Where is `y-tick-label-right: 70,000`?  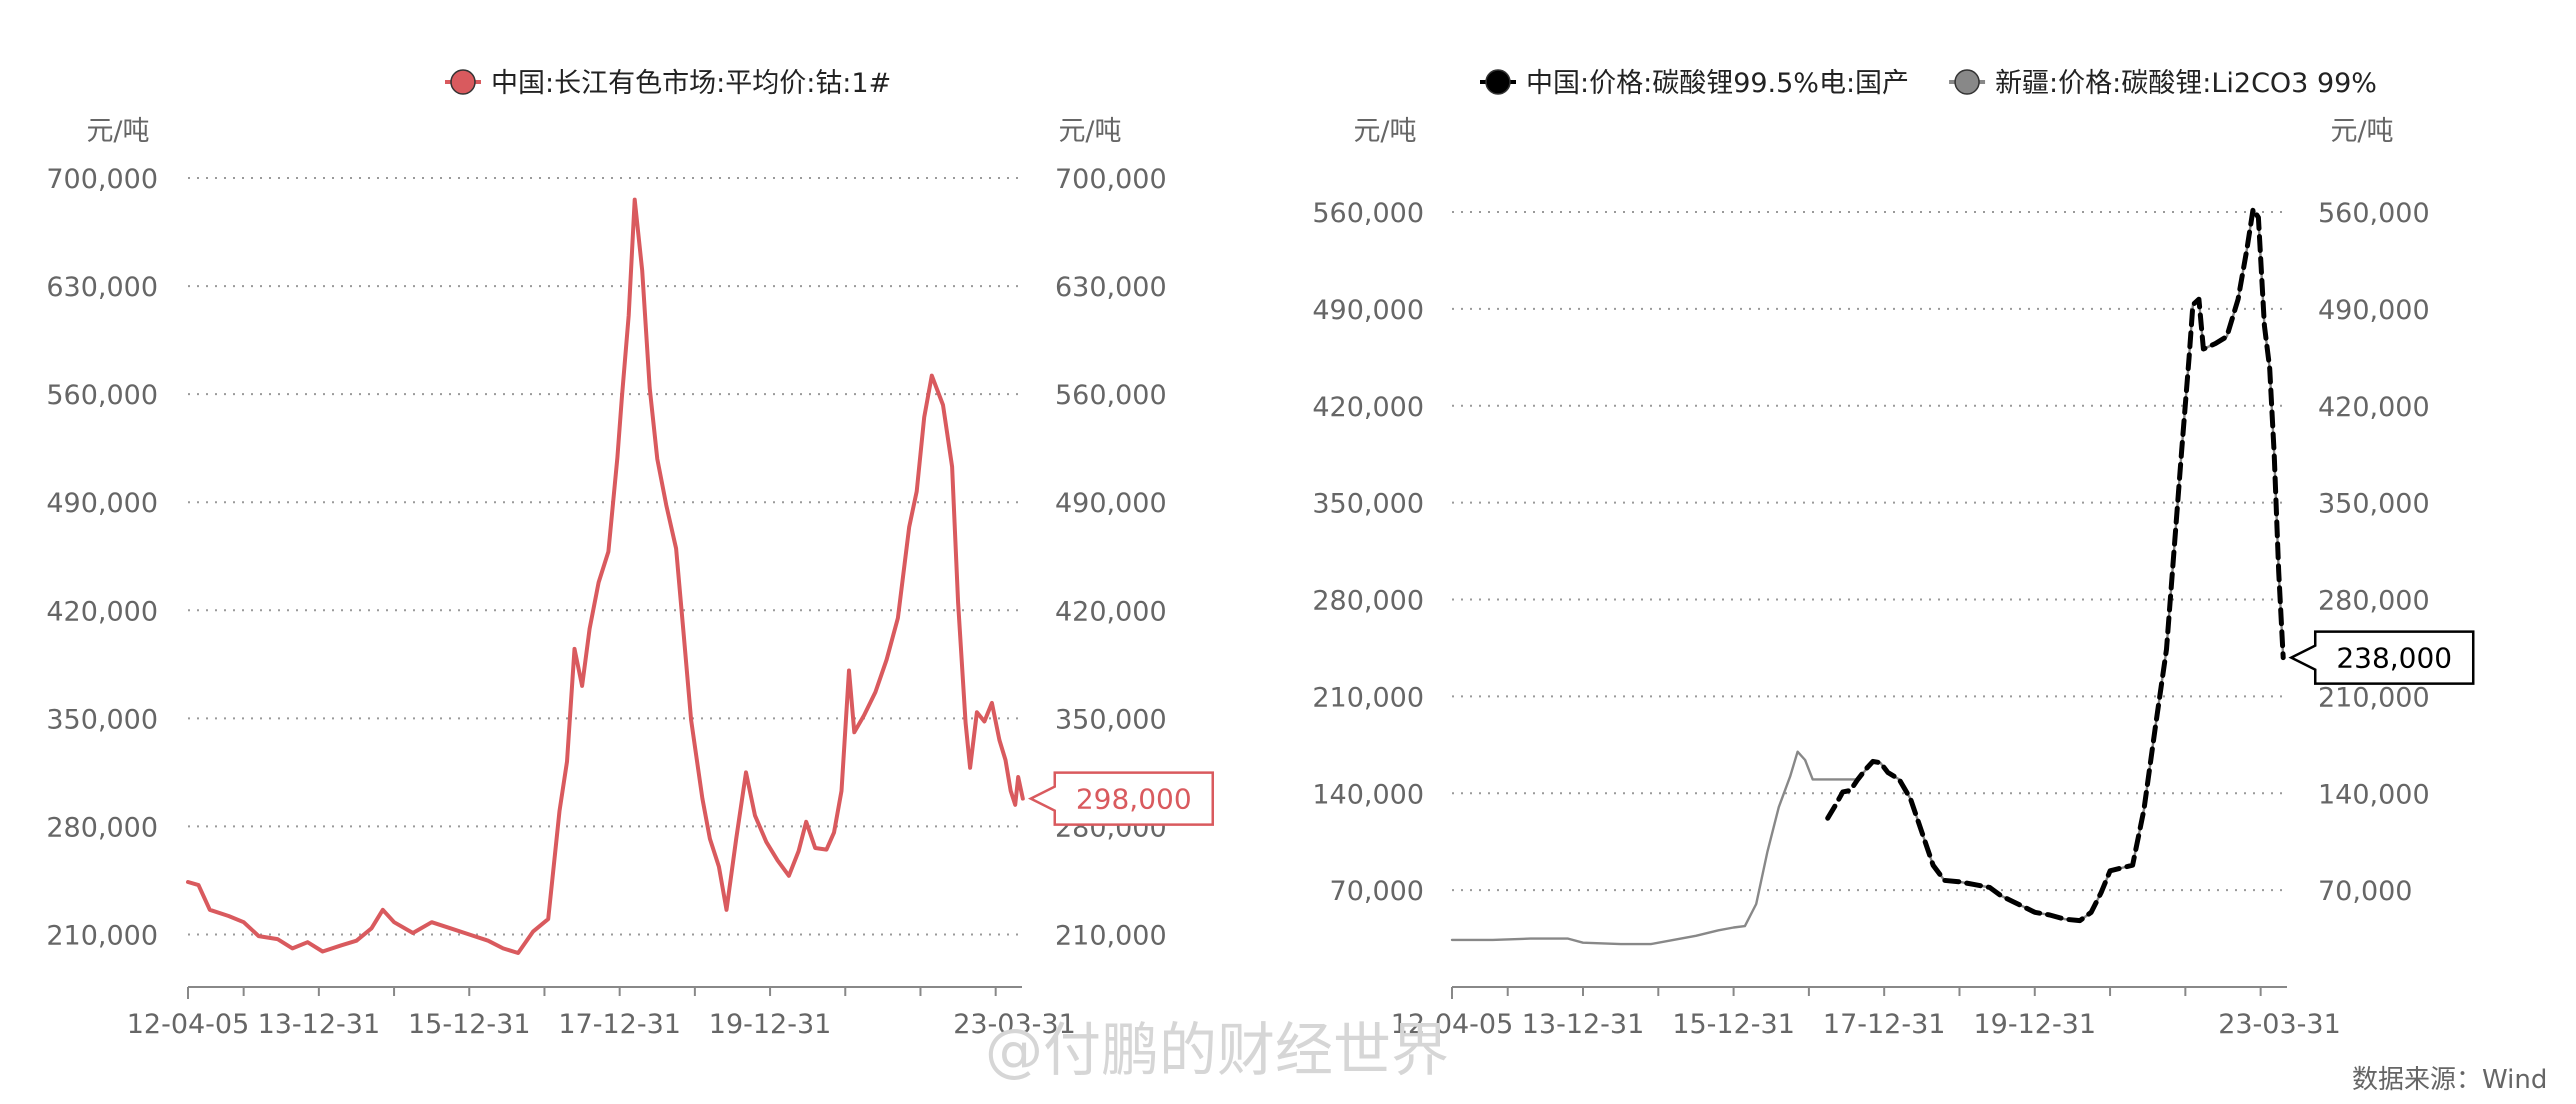
y-tick-label-right: 70,000 is located at coordinates (2365, 891).